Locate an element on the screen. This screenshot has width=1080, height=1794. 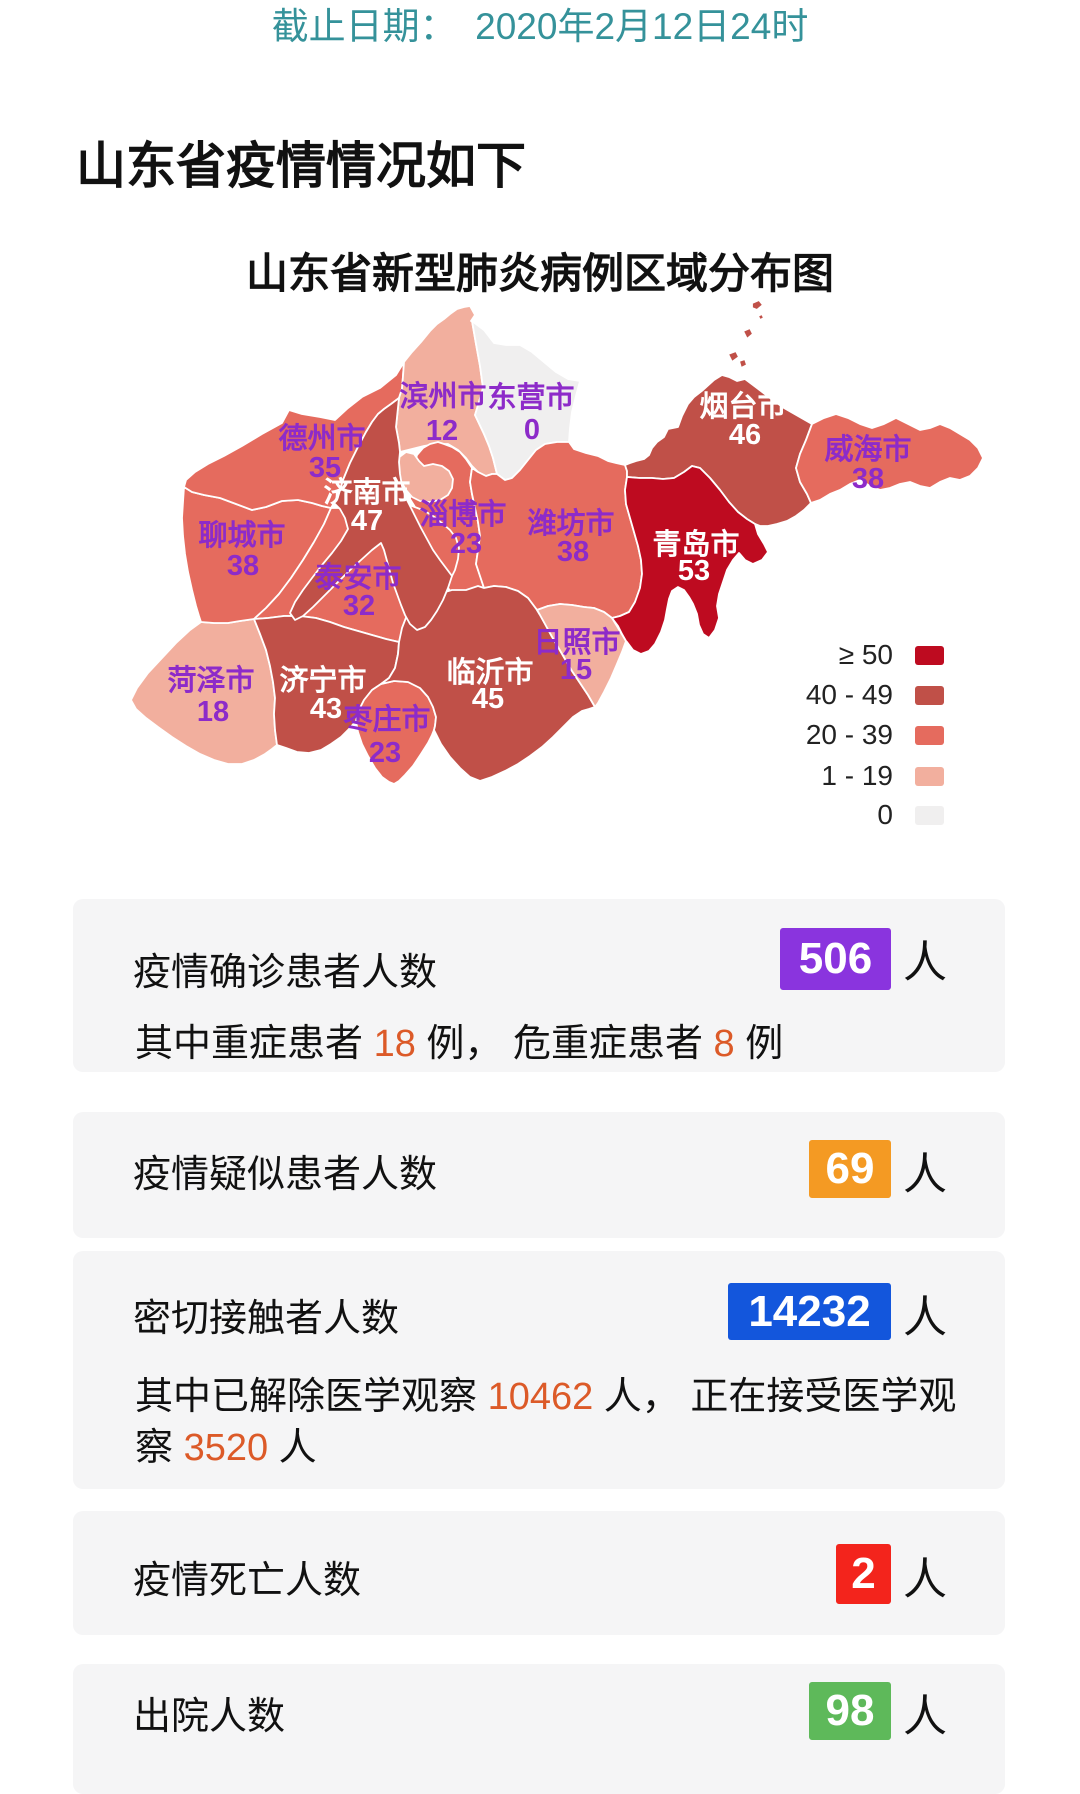
svg-text: 枣庄市 is located at coordinates (386, 719).